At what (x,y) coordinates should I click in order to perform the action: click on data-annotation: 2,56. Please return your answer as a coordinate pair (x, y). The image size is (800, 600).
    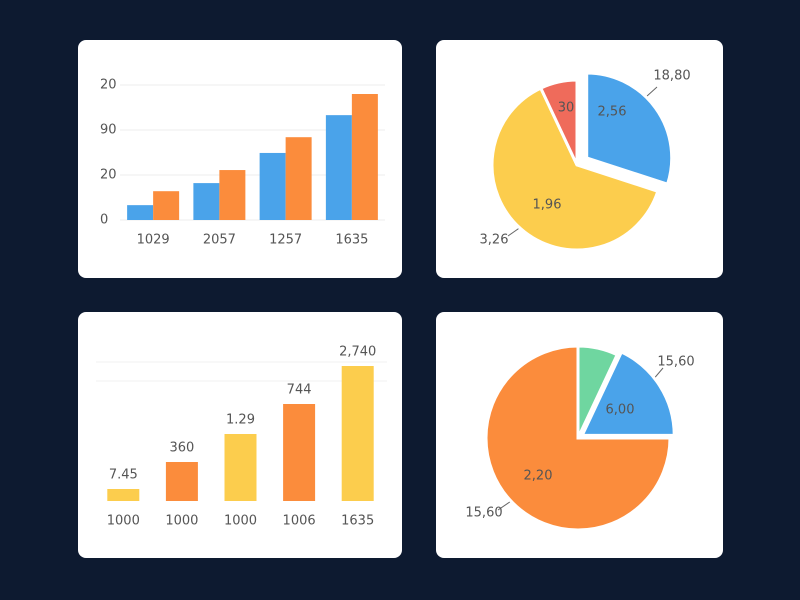
    Looking at the image, I should click on (612, 112).